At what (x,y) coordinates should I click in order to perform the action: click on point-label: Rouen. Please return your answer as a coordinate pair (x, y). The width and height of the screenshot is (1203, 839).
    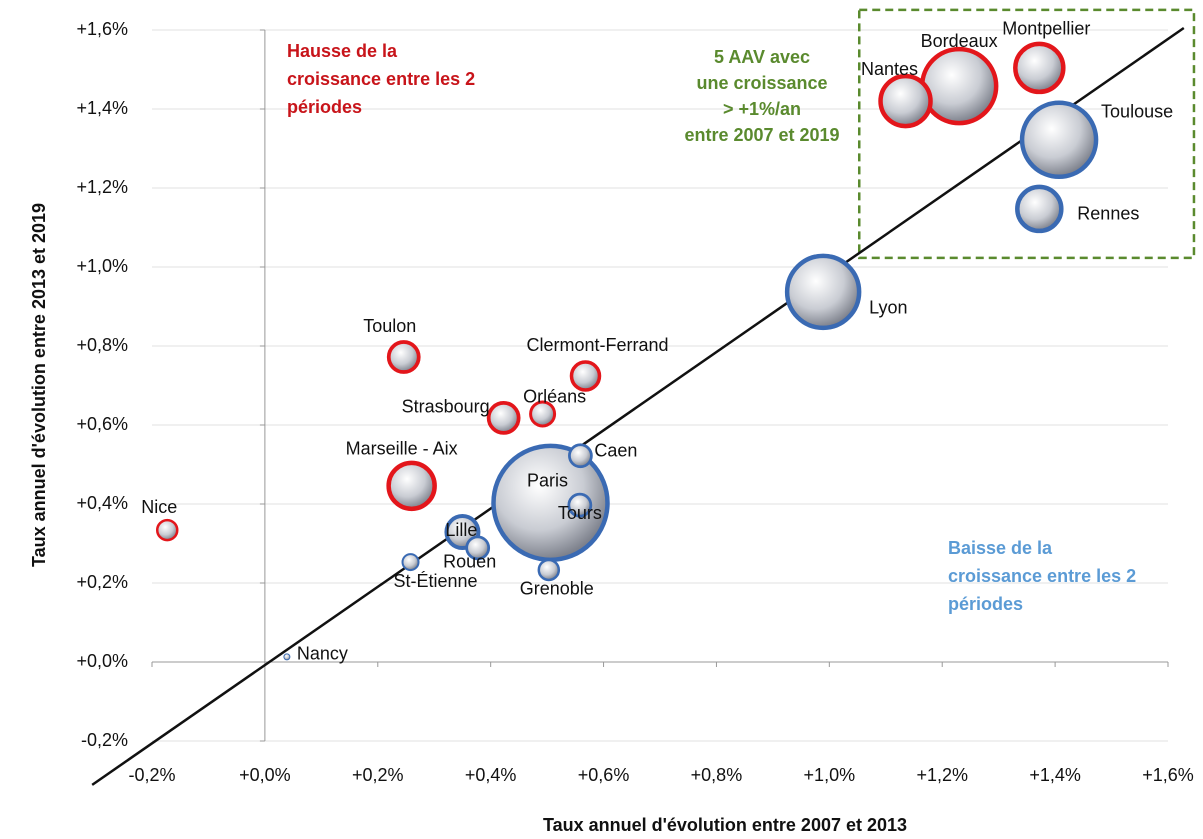
    Looking at the image, I should click on (469, 562).